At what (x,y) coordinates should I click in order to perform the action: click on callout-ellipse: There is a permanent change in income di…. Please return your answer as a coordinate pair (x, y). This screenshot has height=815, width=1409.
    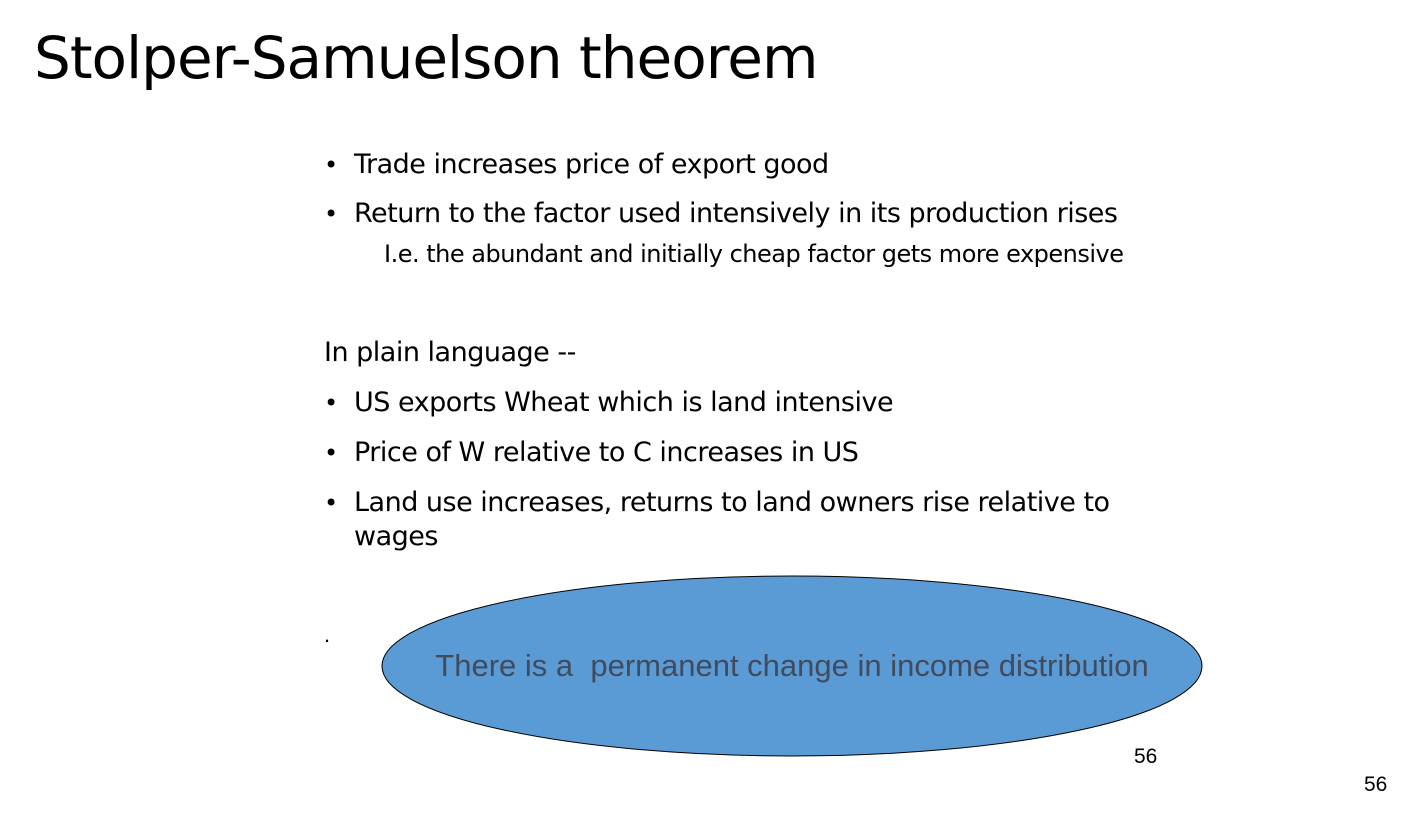
    Looking at the image, I should click on (792, 666).